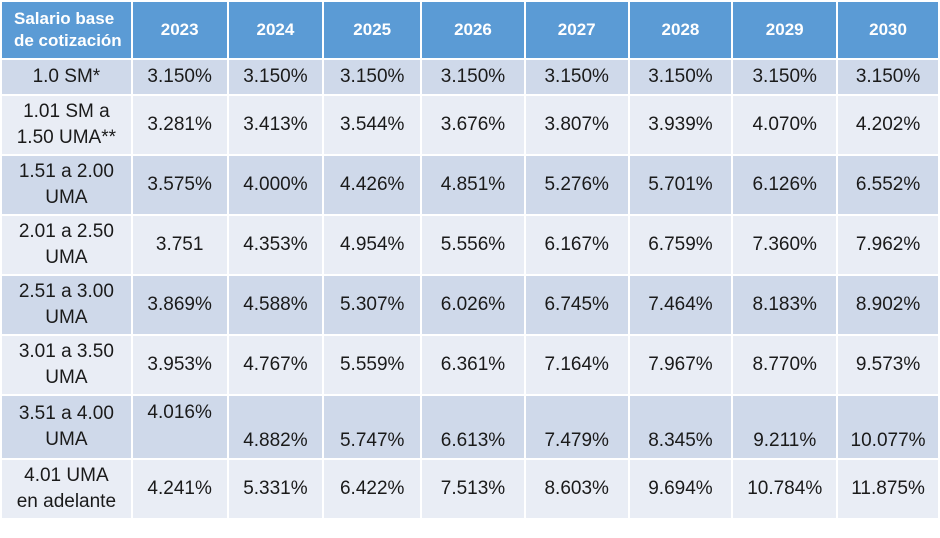 This screenshot has width=940, height=538. I want to click on table-cell: 6.745%, so click(576, 305).